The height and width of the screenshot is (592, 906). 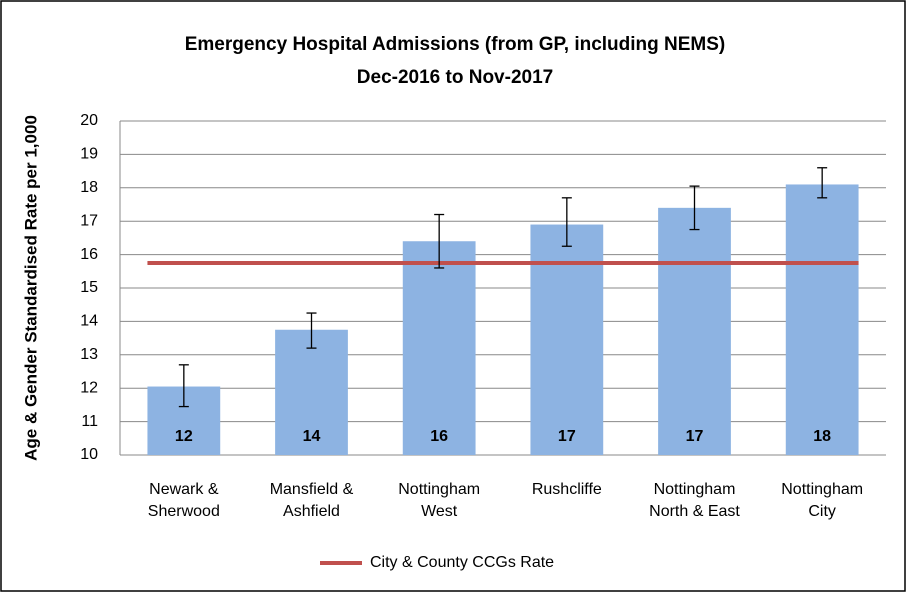 What do you see at coordinates (694, 500) in the screenshot?
I see `x-tick-label: Nottingham North & East` at bounding box center [694, 500].